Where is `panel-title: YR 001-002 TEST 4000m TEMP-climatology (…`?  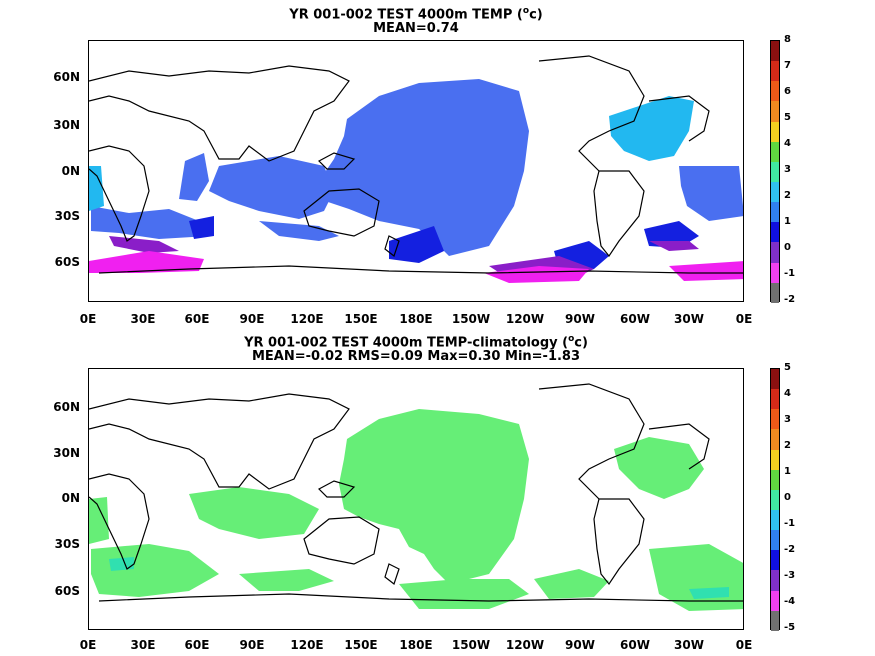 panel-title: YR 001-002 TEST 4000m TEMP-climatology (… is located at coordinates (416, 341).